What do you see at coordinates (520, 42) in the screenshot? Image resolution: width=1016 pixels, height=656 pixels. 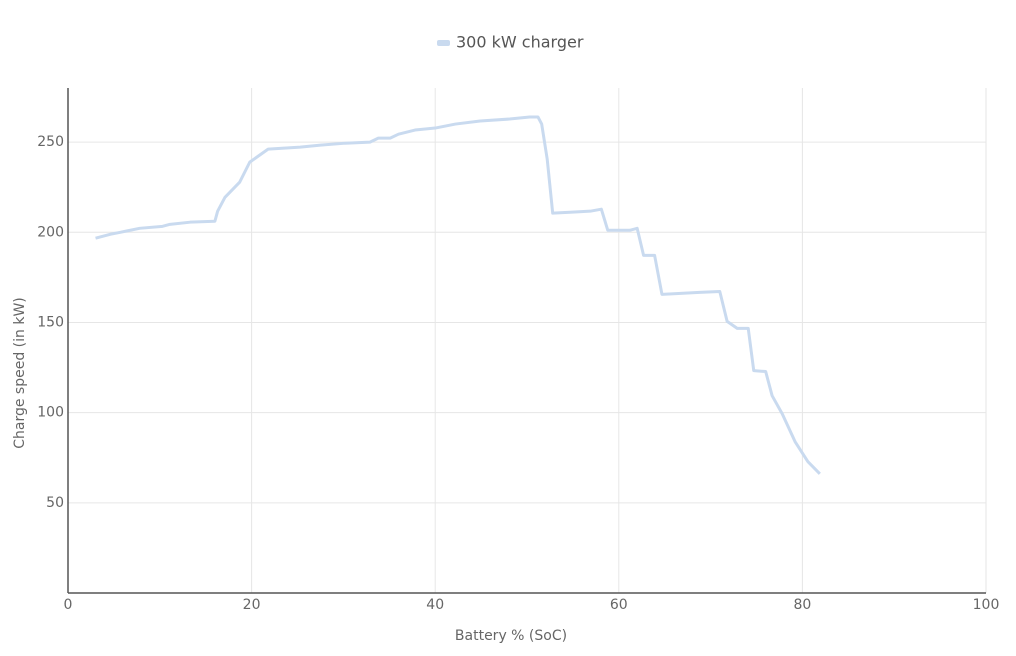 I see `legend-label: 300 kW charger` at bounding box center [520, 42].